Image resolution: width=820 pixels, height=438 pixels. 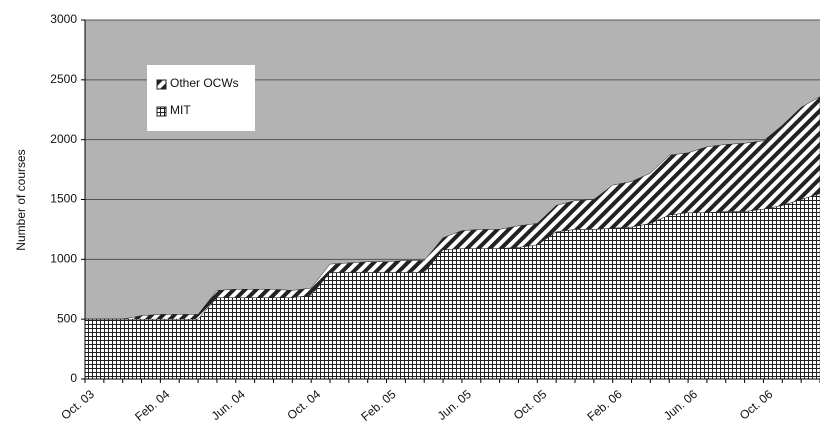 What do you see at coordinates (63, 259) in the screenshot?
I see `y-tick-label: 1000` at bounding box center [63, 259].